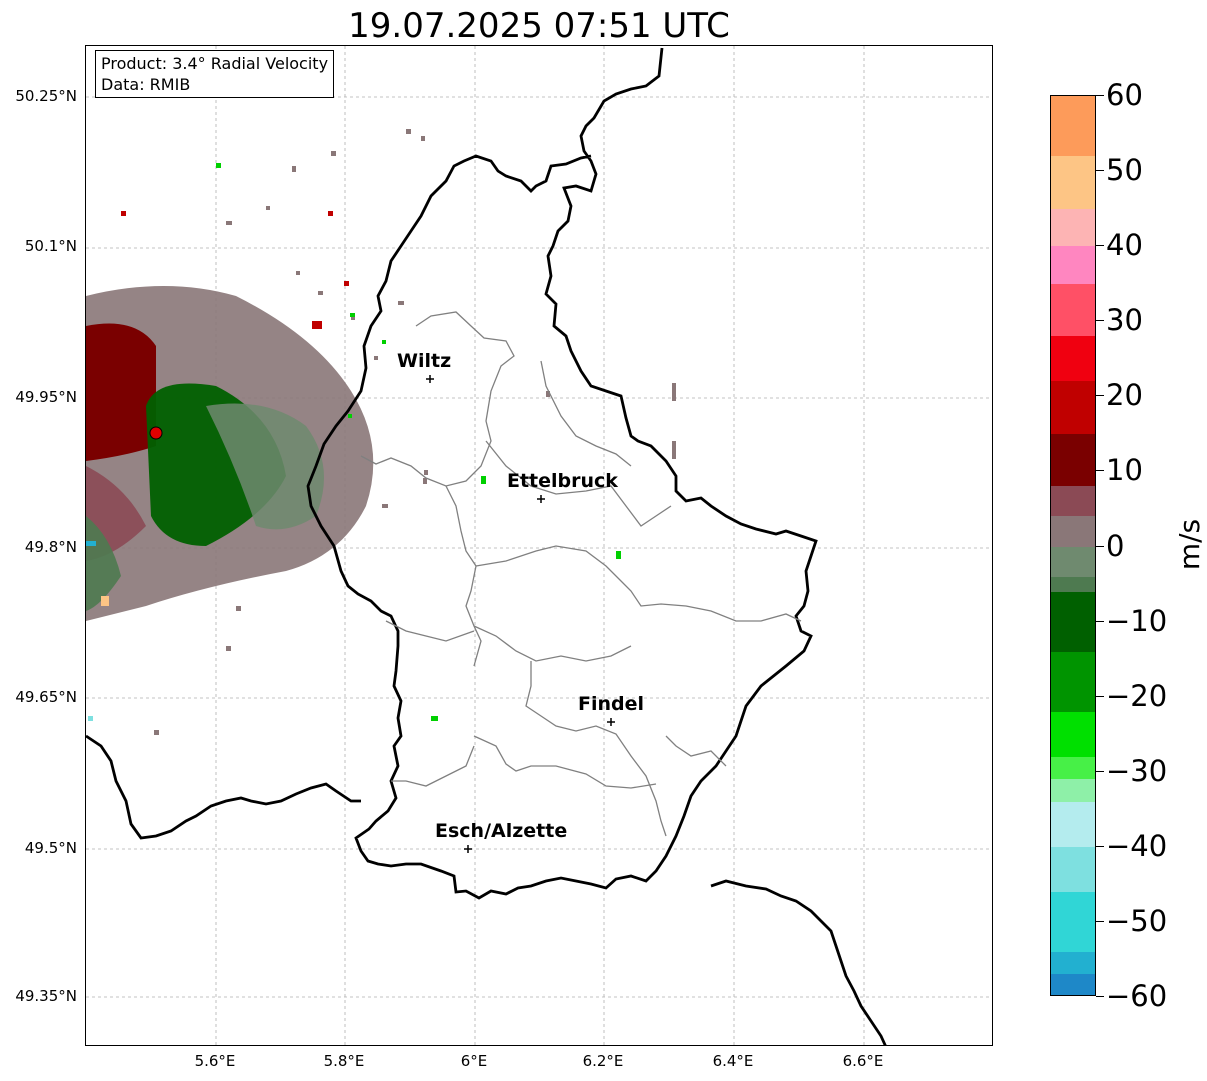 The image size is (1207, 1081). Describe the element at coordinates (1190, 544) in the screenshot. I see `colorbar-unit: m/s` at that location.